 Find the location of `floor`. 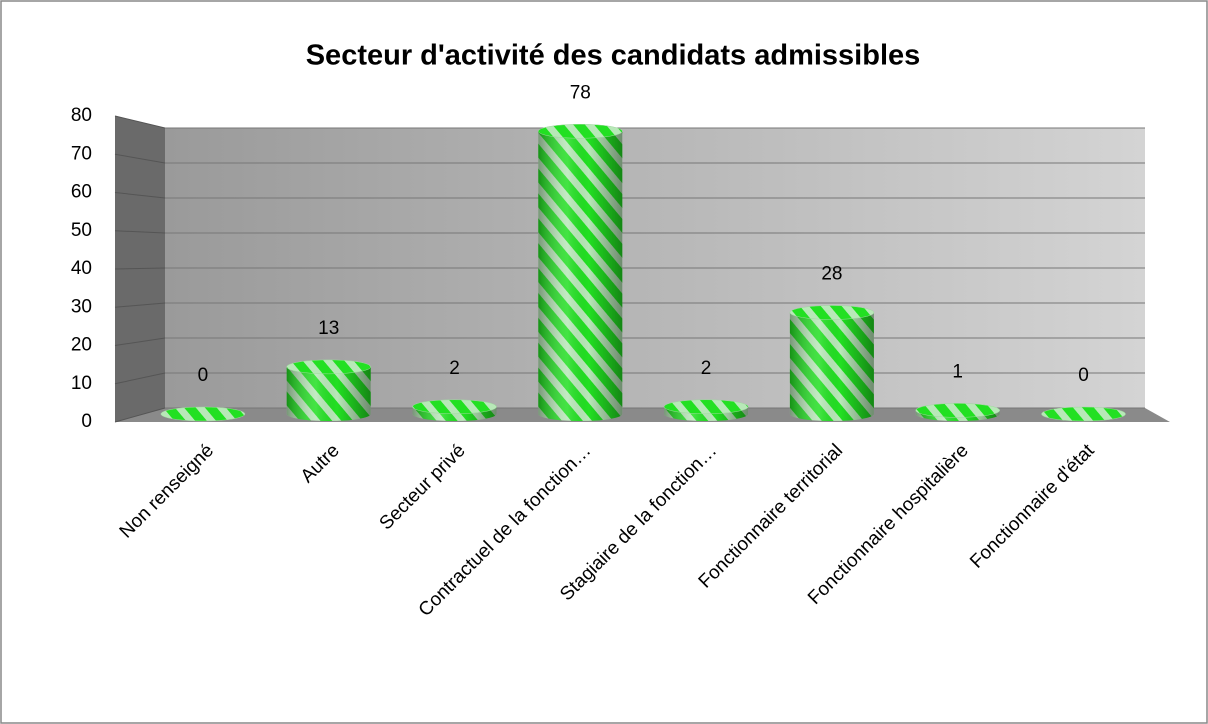

floor is located at coordinates (642, 415).